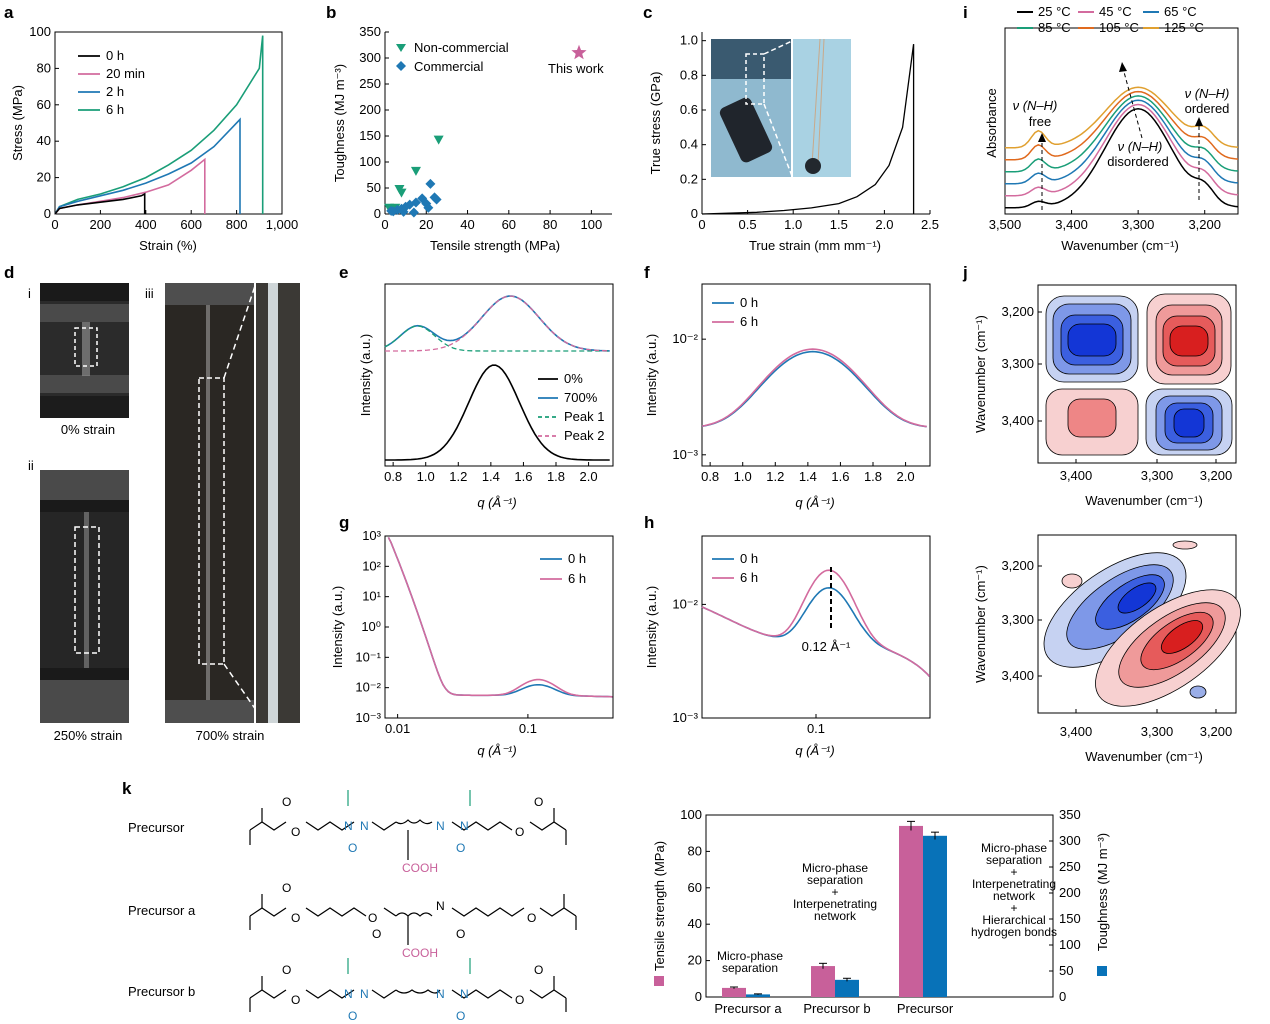 This screenshot has width=1270, height=1024. What do you see at coordinates (370, 57) in the screenshot?
I see `y-tick-label: 300` at bounding box center [370, 57].